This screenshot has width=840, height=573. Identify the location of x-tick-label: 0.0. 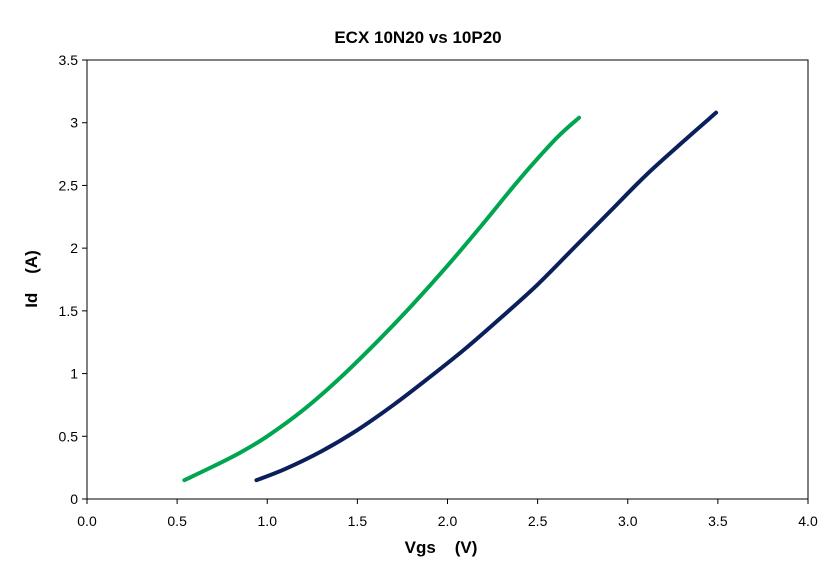
(87, 521).